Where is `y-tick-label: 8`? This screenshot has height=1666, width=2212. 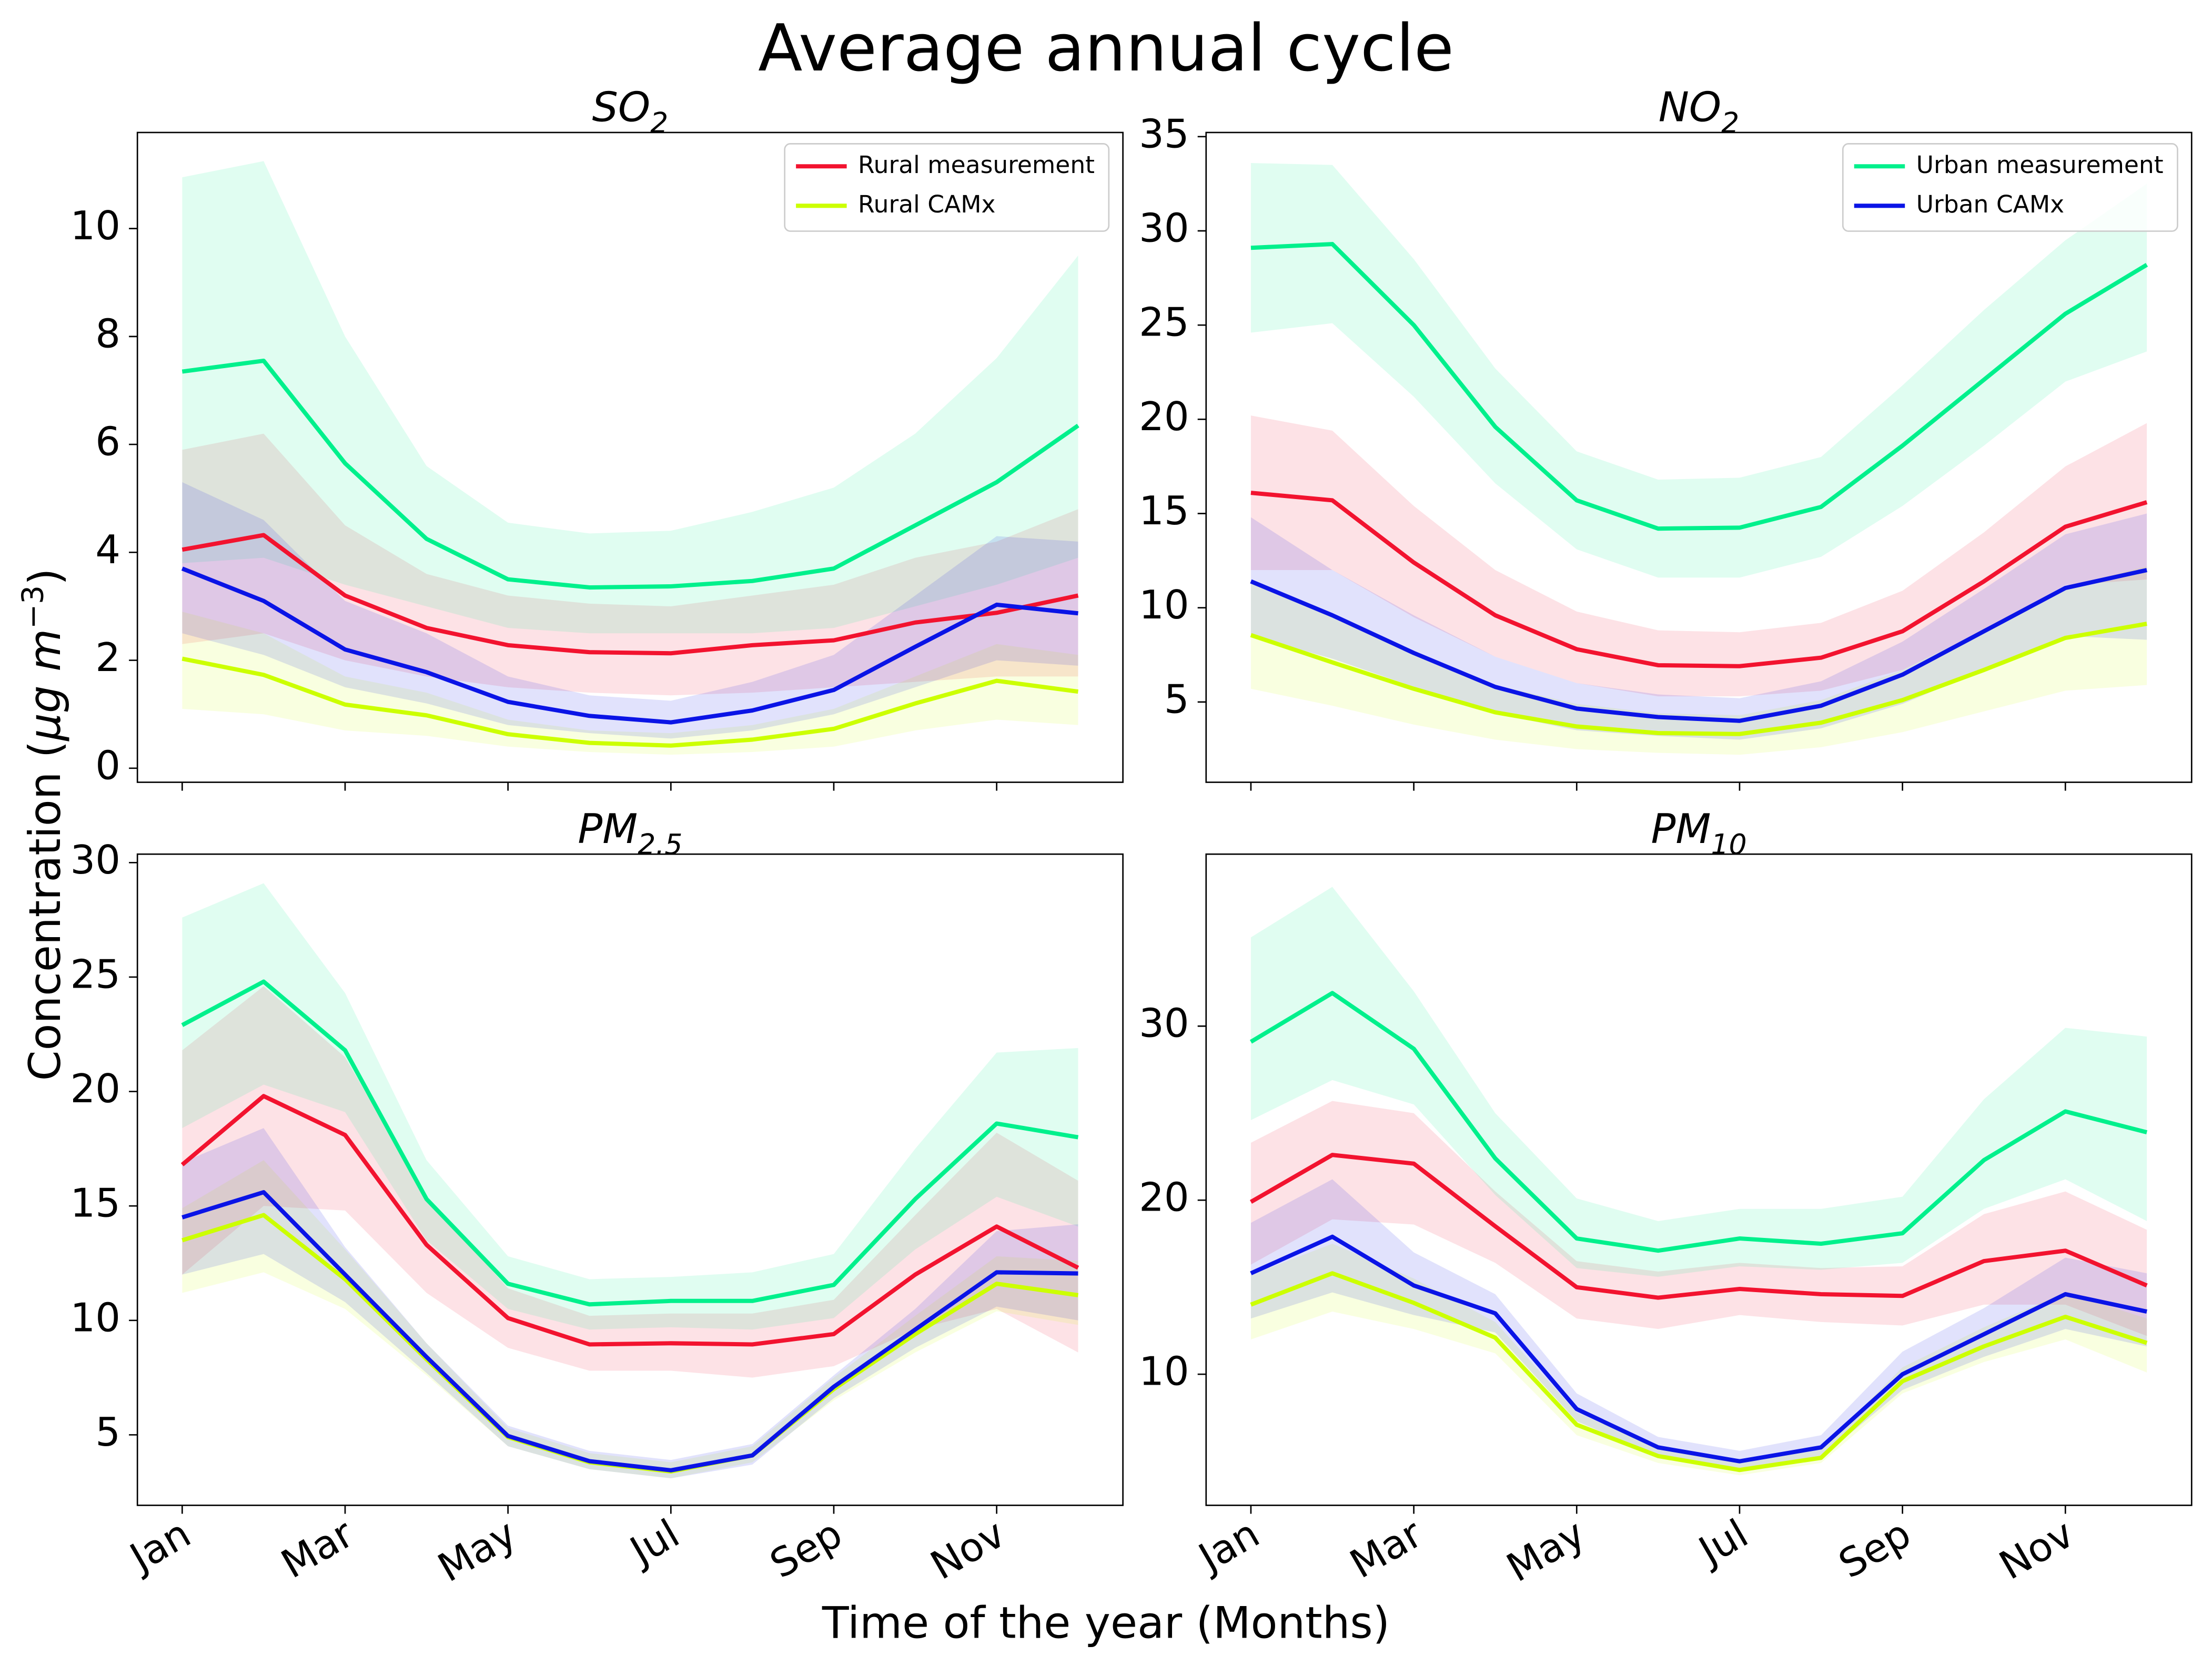 y-tick-label: 8 is located at coordinates (107, 333).